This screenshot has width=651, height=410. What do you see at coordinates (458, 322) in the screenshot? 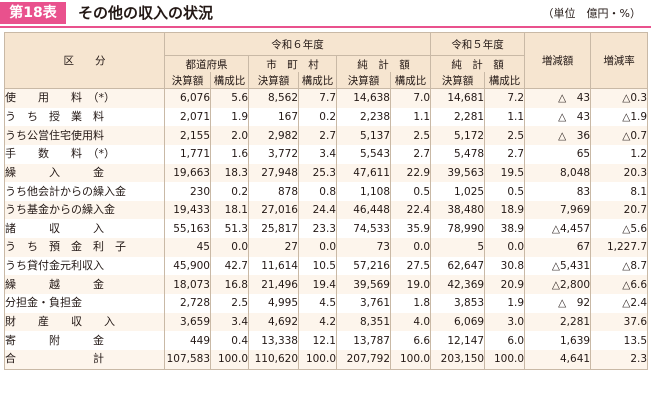
I see `cell-value: 6,069` at bounding box center [458, 322].